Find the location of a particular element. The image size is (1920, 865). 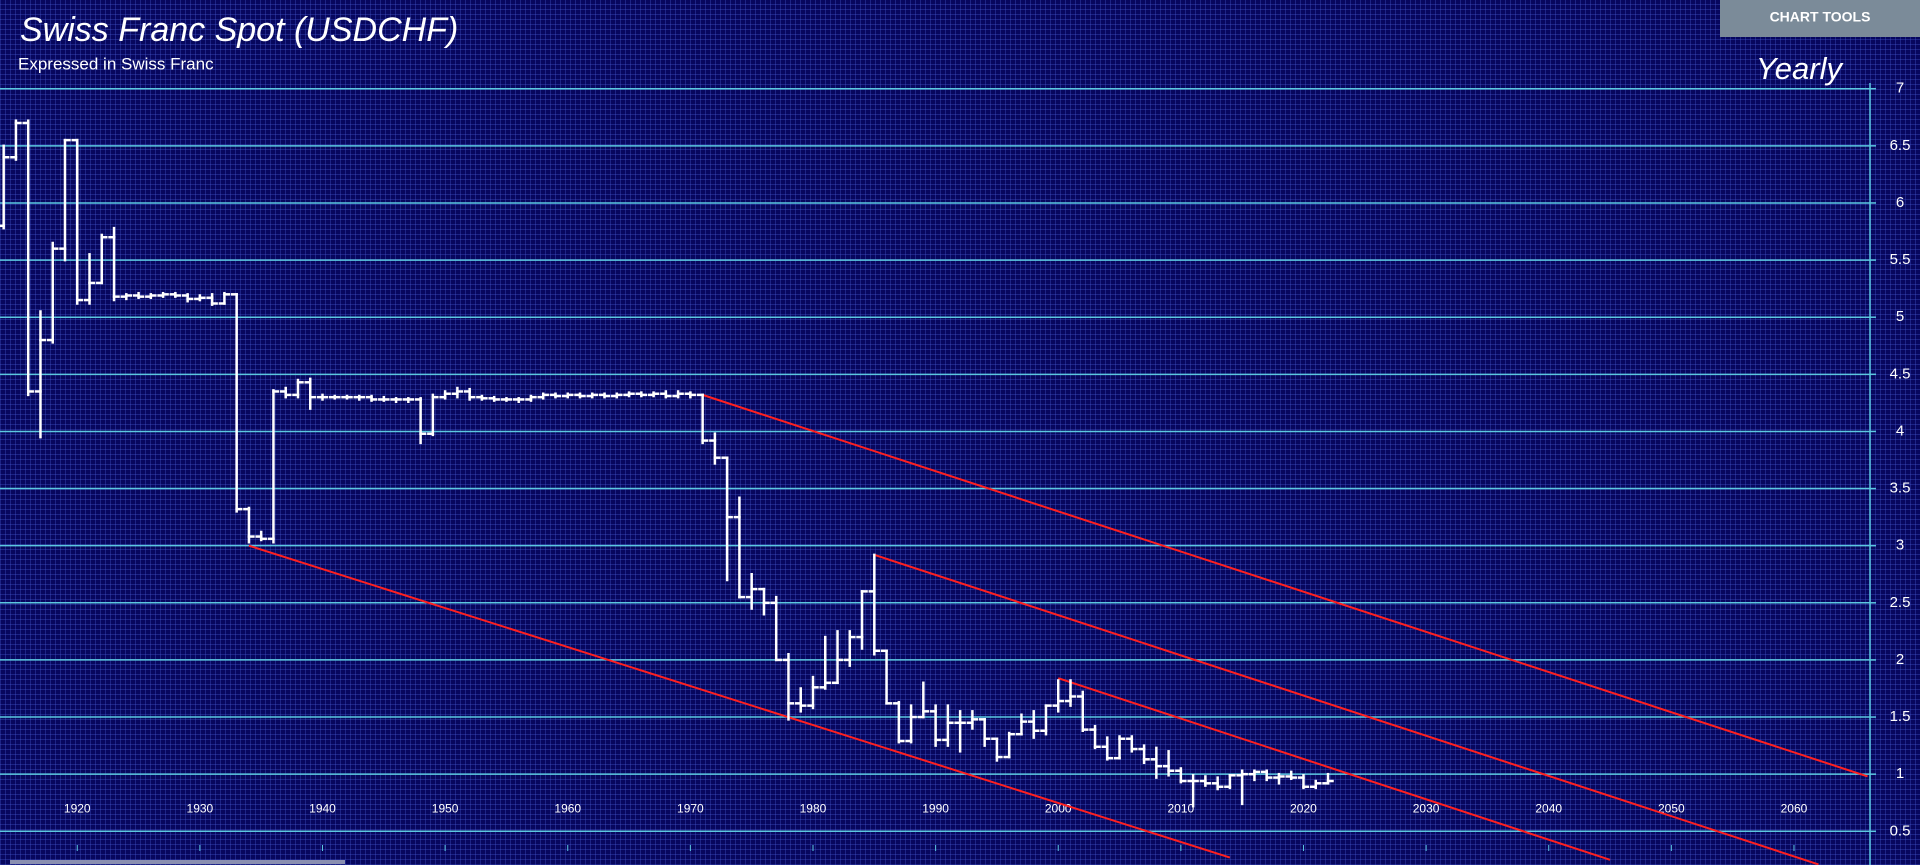

x-tick-label: 2010 is located at coordinates (1181, 808).